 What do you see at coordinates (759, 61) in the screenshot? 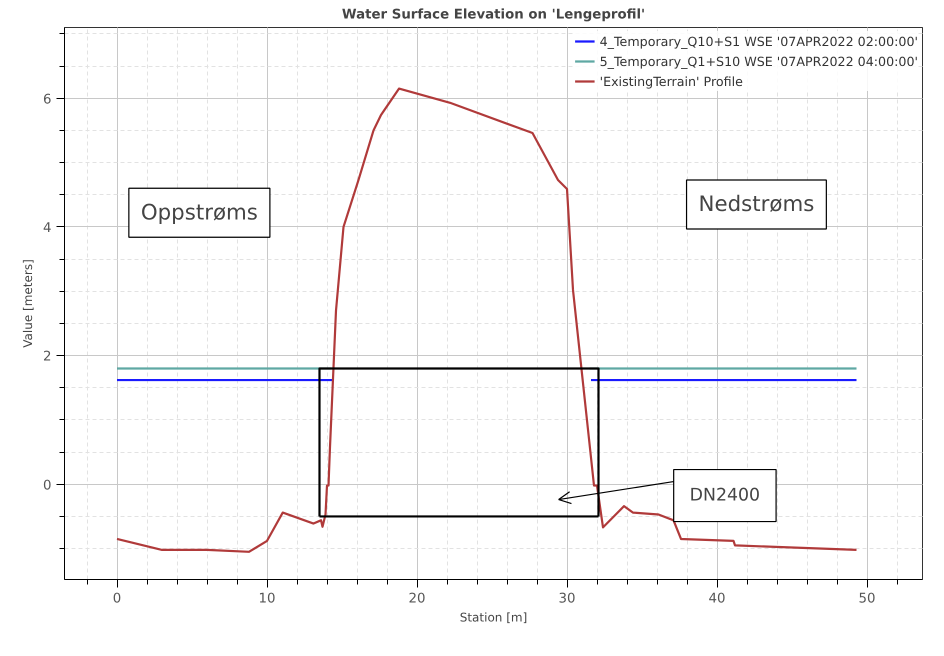
I see `legend-label: 5_Temporary_Q1+S10 WSE '07APR2022 04:00:00'` at bounding box center [759, 61].